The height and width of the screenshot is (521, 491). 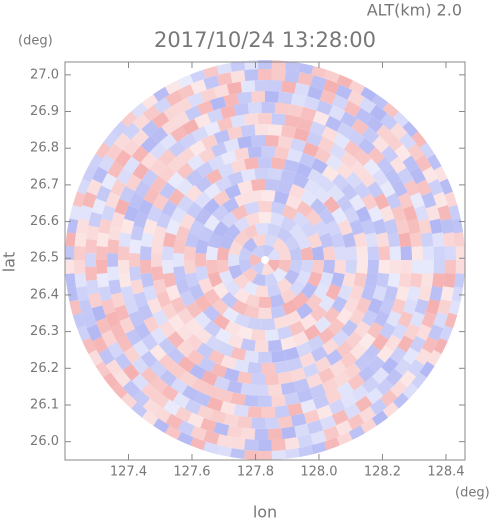 I want to click on x-tick-label: 128.0, so click(x=318, y=472).